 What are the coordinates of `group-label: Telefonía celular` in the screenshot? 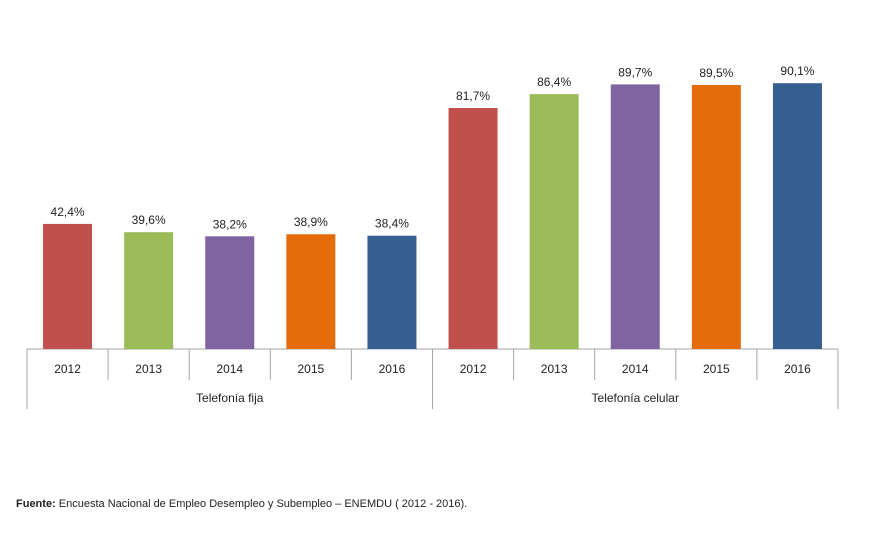 It's located at (635, 398).